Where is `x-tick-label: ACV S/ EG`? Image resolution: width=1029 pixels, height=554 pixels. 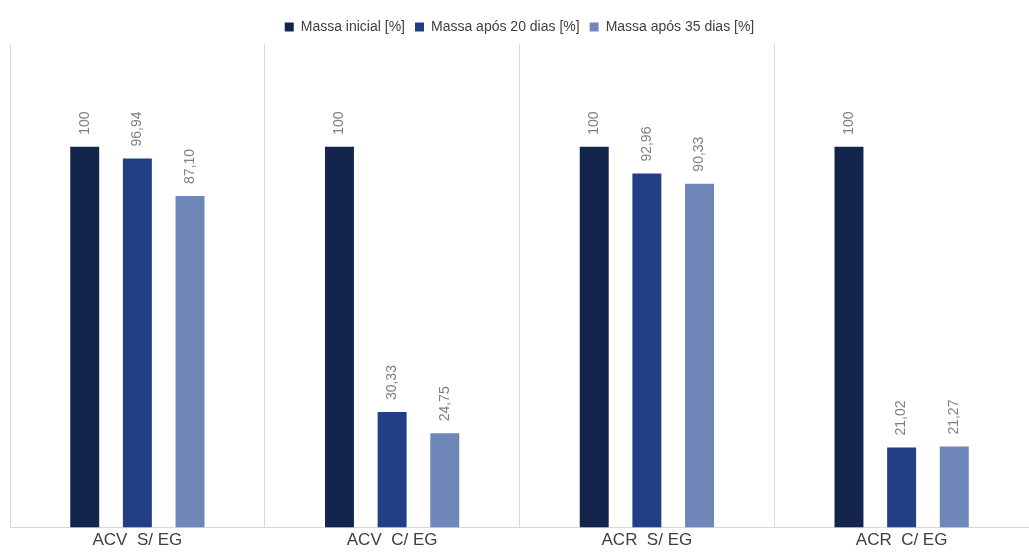 x-tick-label: ACV S/ EG is located at coordinates (137, 540).